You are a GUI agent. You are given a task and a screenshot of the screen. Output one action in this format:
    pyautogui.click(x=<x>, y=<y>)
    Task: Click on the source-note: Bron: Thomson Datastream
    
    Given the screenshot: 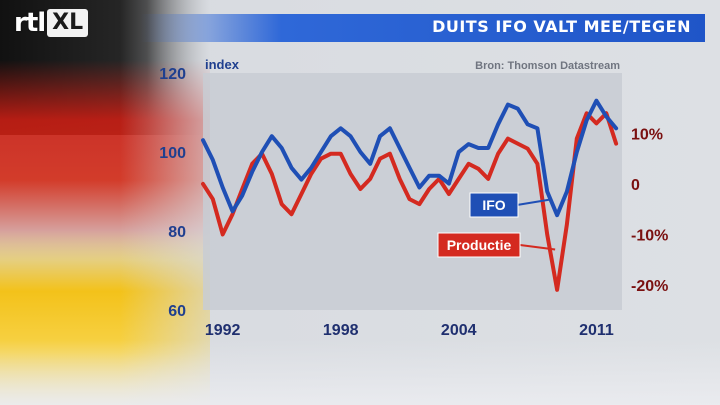 What is the action you would take?
    pyautogui.click(x=547, y=66)
    